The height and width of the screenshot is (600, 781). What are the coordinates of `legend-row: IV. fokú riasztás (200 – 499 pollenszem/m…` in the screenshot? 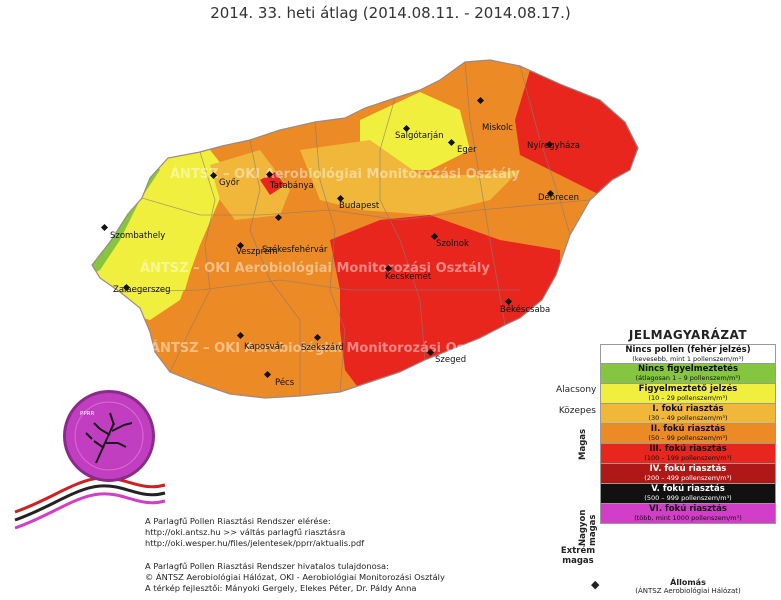 It's located at (688, 474).